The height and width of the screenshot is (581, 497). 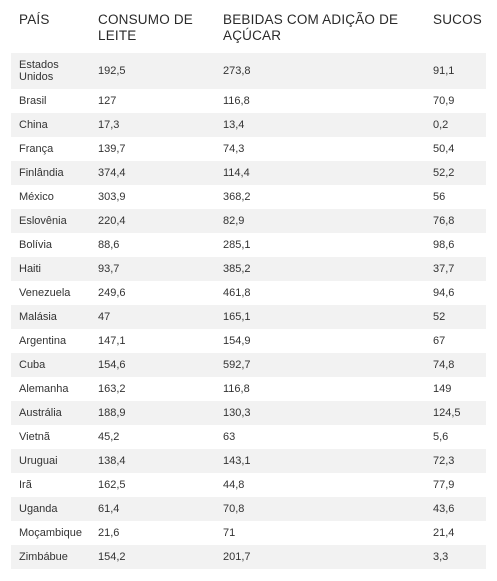 I want to click on cell-juices: 52,2, so click(x=455, y=173).